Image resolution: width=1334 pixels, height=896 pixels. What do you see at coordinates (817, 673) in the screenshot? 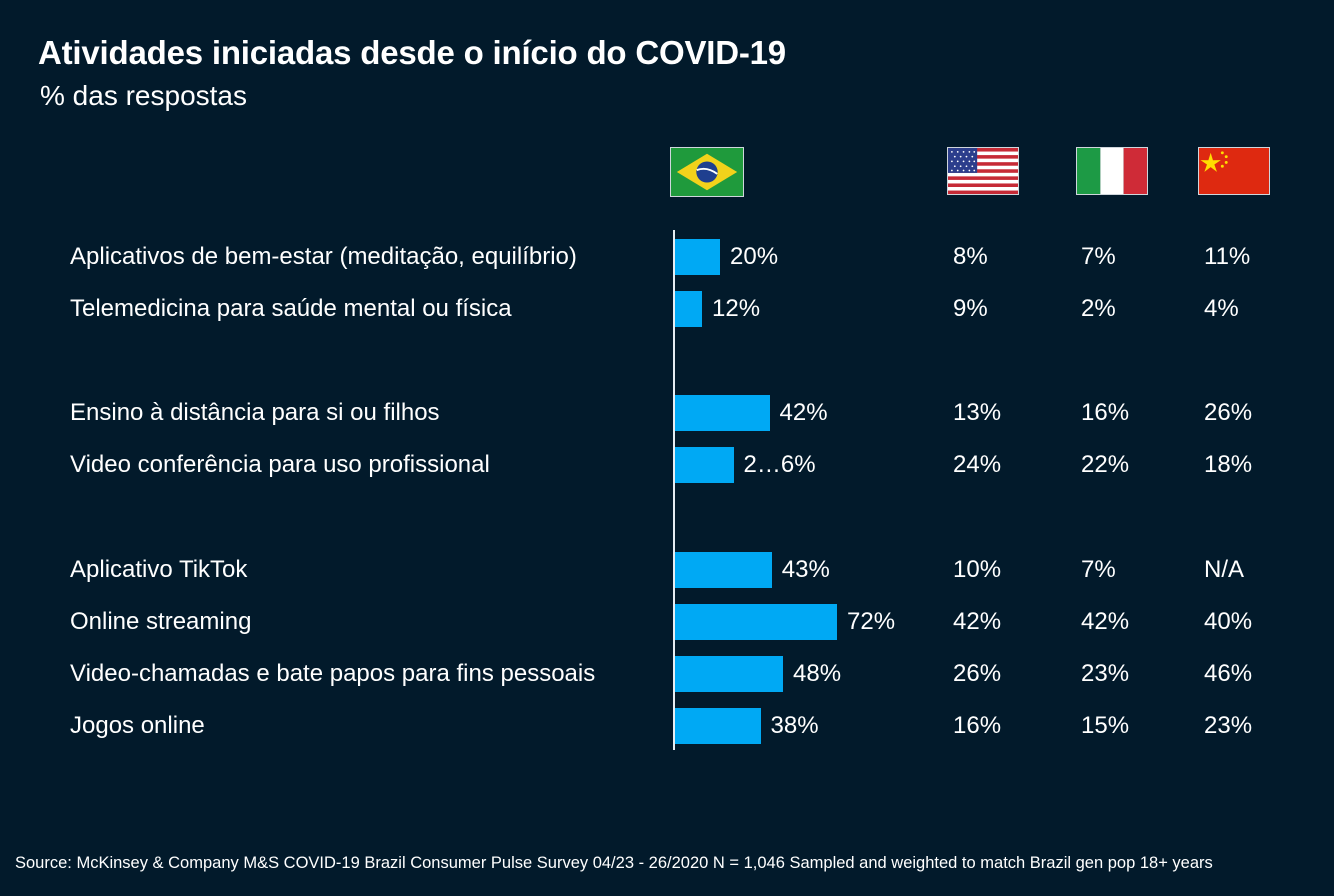
I see `bar-value-label: 48%` at bounding box center [817, 673].